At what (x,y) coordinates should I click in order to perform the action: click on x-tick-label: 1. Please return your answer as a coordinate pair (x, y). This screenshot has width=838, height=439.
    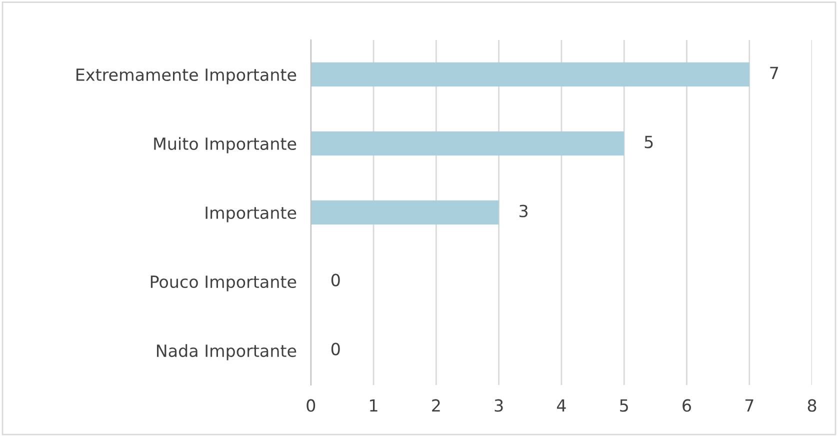
    Looking at the image, I should click on (374, 405).